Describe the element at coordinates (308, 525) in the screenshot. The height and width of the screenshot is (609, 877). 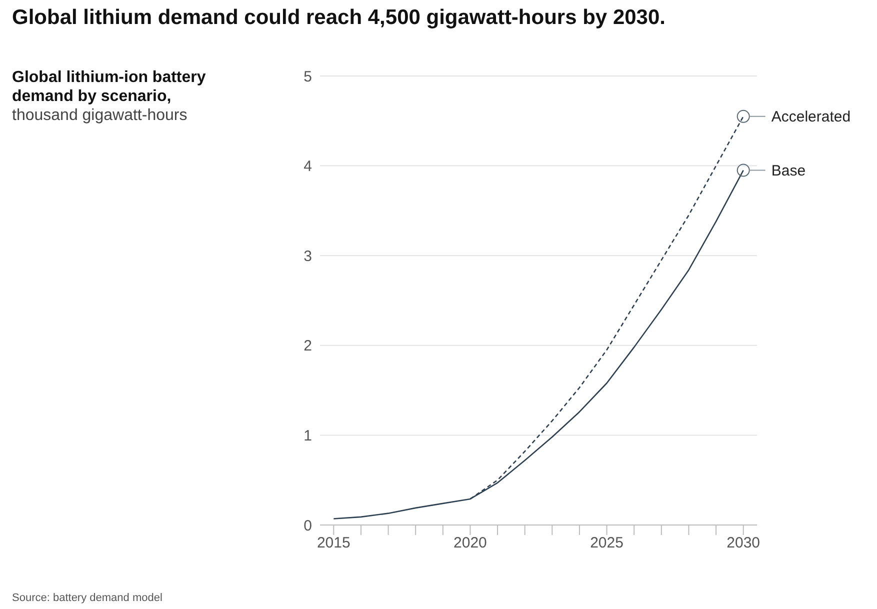
I see `y-tick-label: 0` at that location.